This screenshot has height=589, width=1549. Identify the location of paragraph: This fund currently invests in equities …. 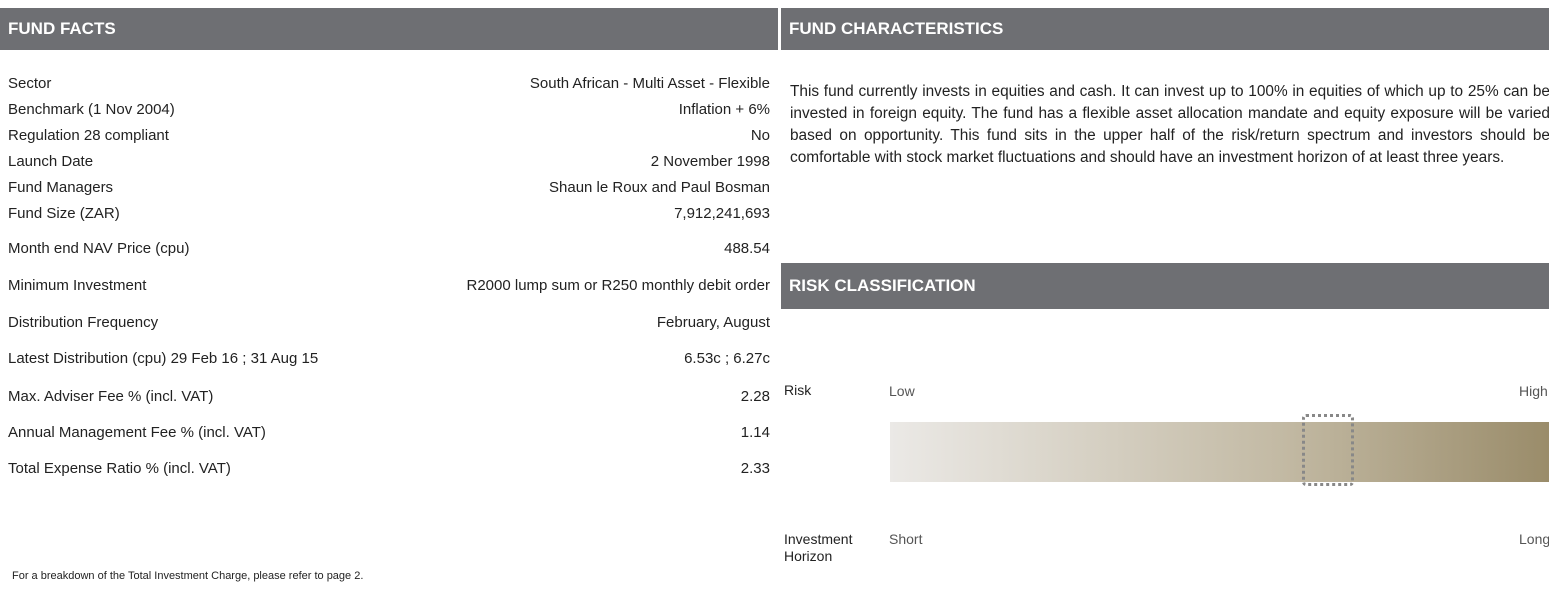
(1169, 124).